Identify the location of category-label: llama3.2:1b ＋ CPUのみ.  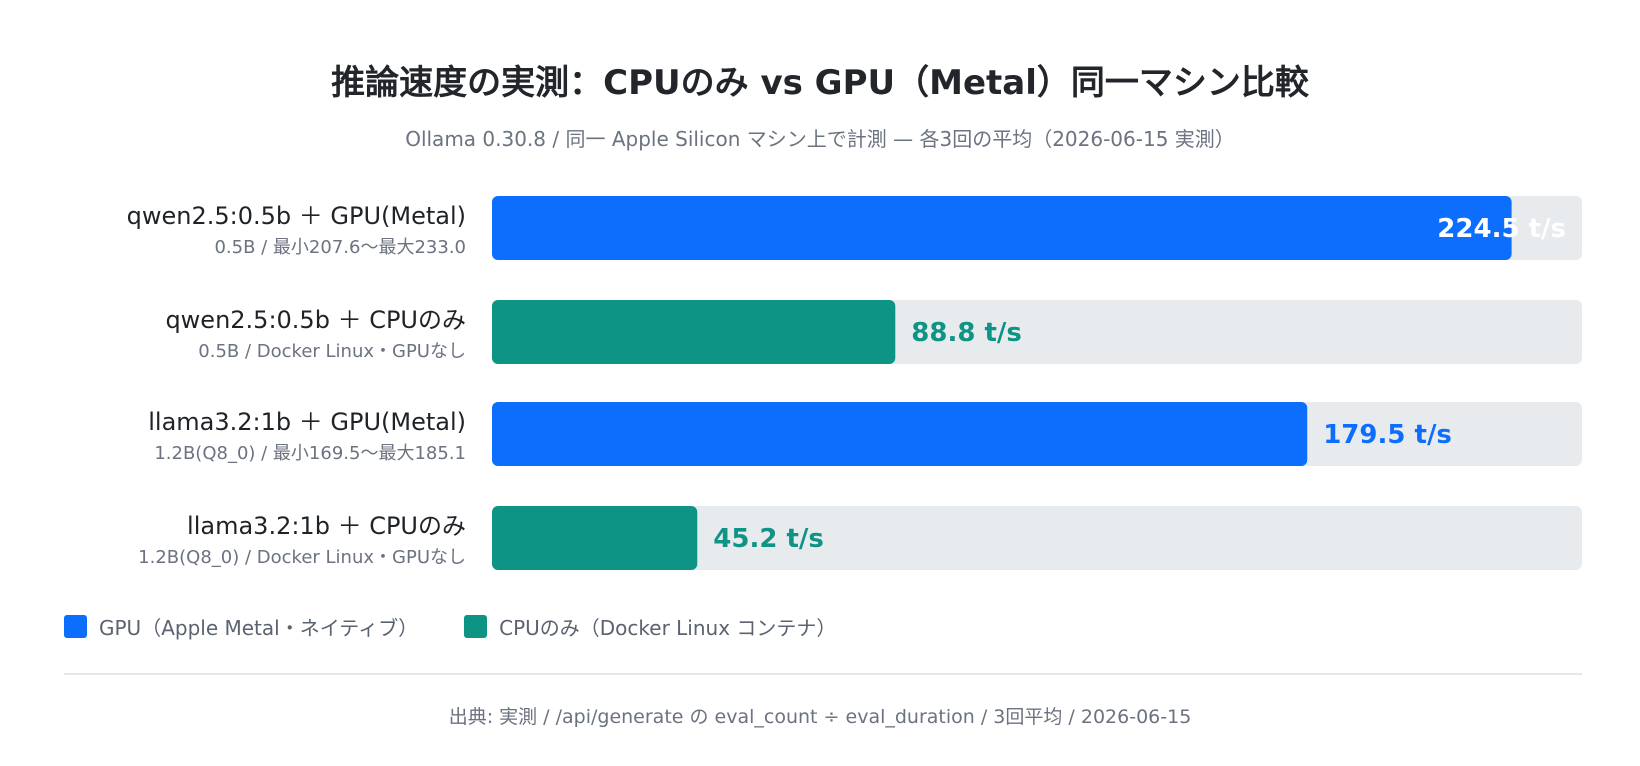
(326, 526).